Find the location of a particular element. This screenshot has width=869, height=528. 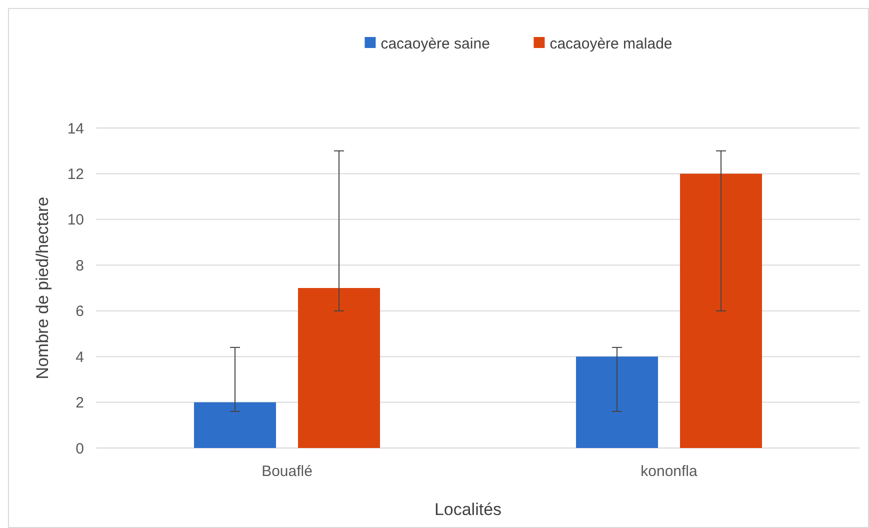

y-tick-label: 10 is located at coordinates (75, 220).